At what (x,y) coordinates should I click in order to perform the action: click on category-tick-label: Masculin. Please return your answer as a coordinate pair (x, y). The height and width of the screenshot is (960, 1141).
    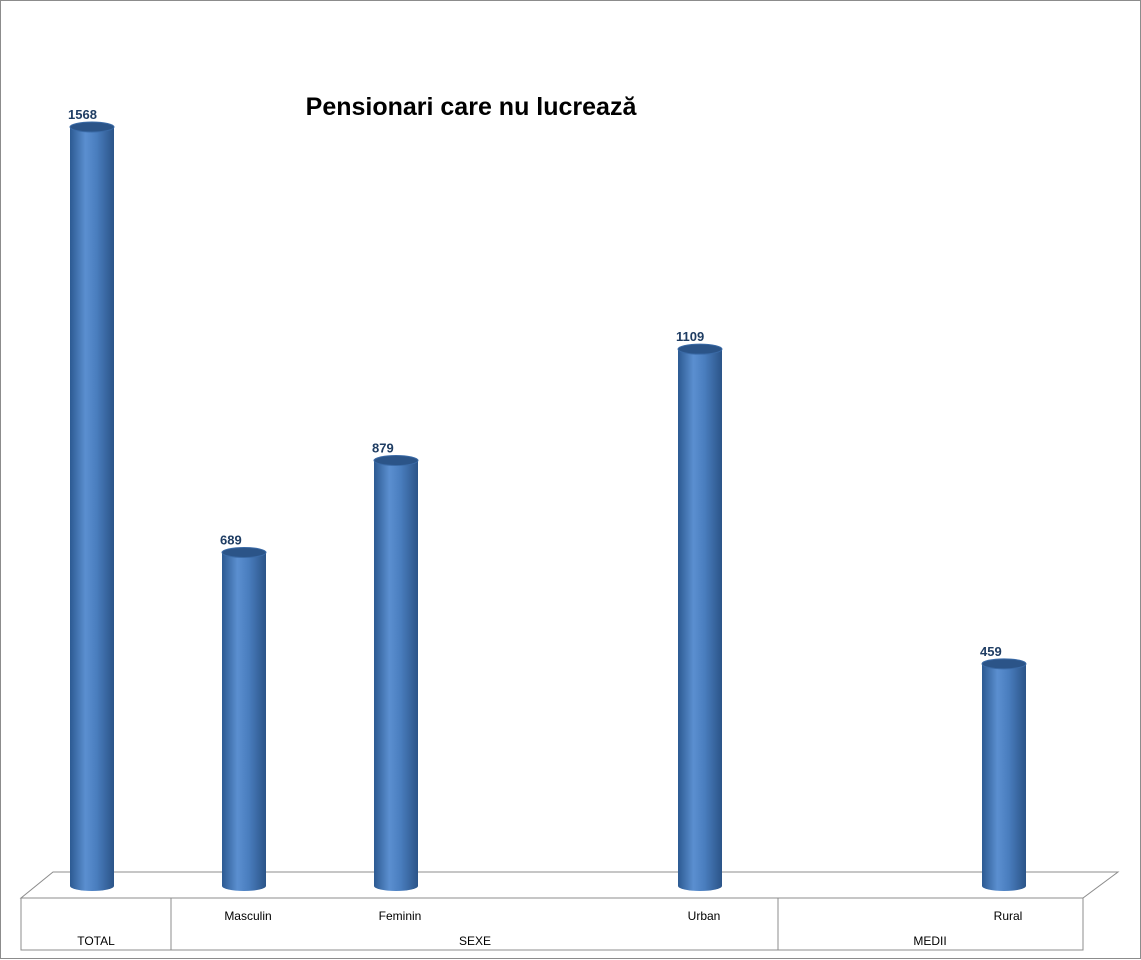
    Looking at the image, I should click on (247, 916).